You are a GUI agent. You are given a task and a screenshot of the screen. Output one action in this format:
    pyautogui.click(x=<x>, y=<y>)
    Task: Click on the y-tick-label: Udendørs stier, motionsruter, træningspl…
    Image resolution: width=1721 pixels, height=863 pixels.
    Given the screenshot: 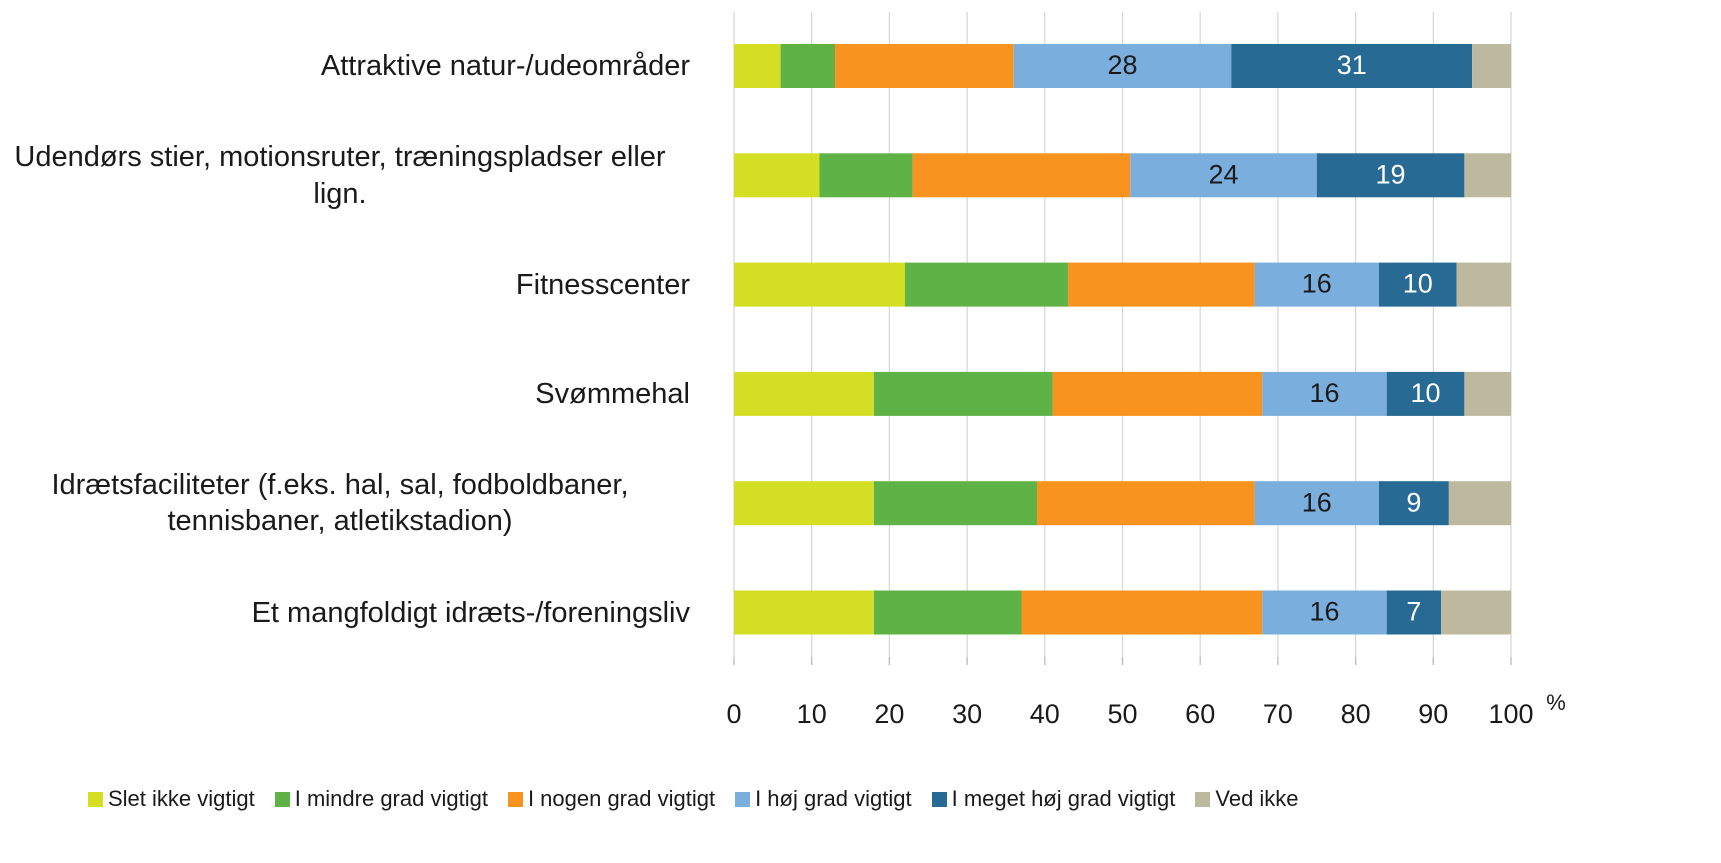 What is the action you would take?
    pyautogui.click(x=340, y=175)
    